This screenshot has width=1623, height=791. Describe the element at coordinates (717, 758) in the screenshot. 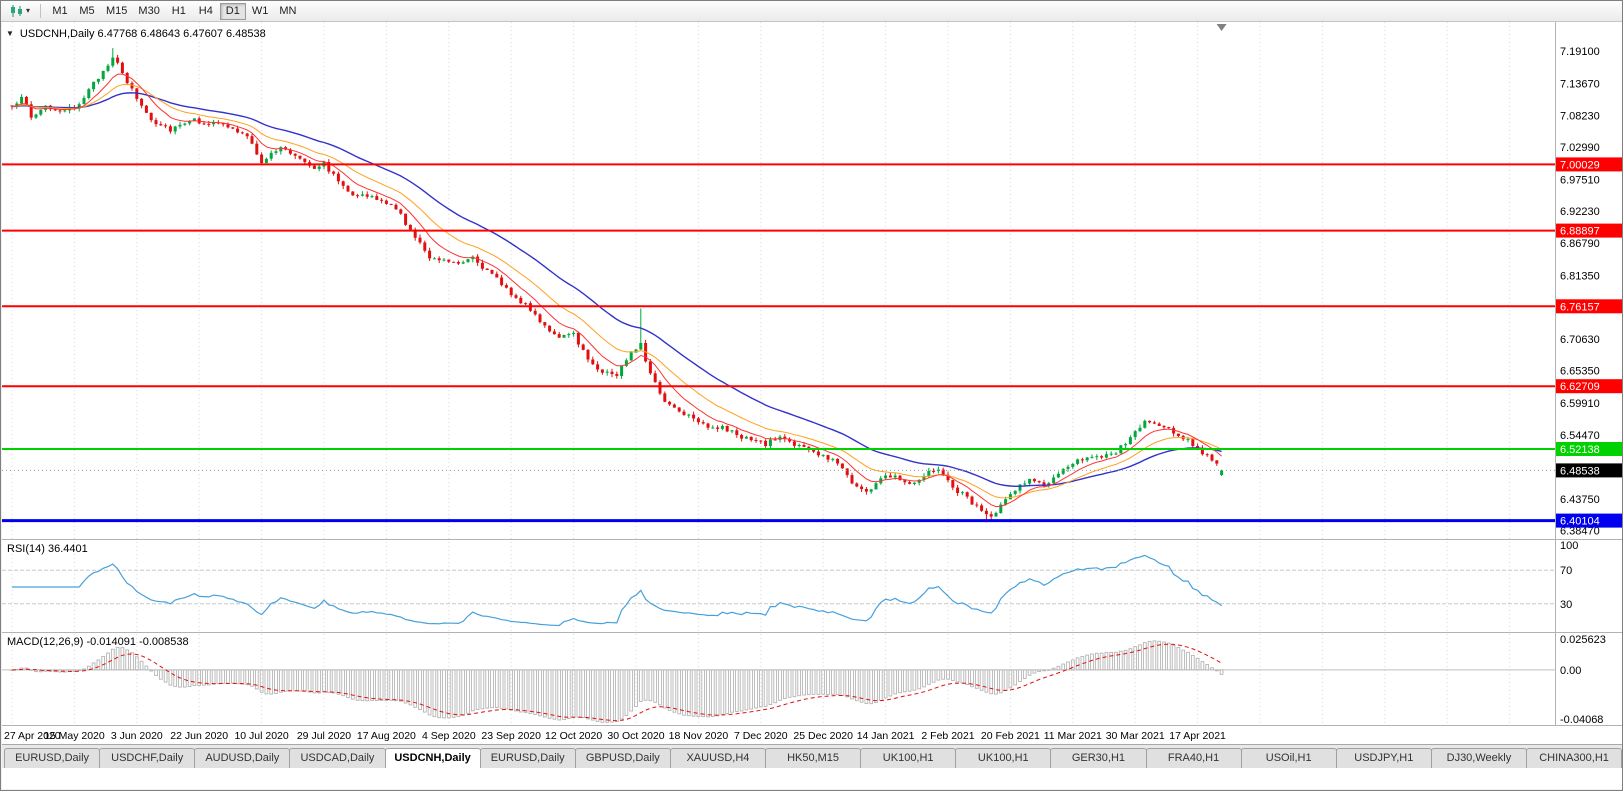

I see `tab-xauusd-h4: XAUUSD,H4` at that location.